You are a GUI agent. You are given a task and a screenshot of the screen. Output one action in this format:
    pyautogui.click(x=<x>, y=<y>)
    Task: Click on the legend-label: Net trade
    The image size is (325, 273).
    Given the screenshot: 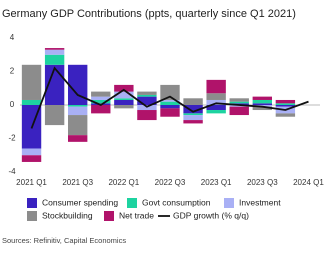 What is the action you would take?
    pyautogui.click(x=136, y=215)
    